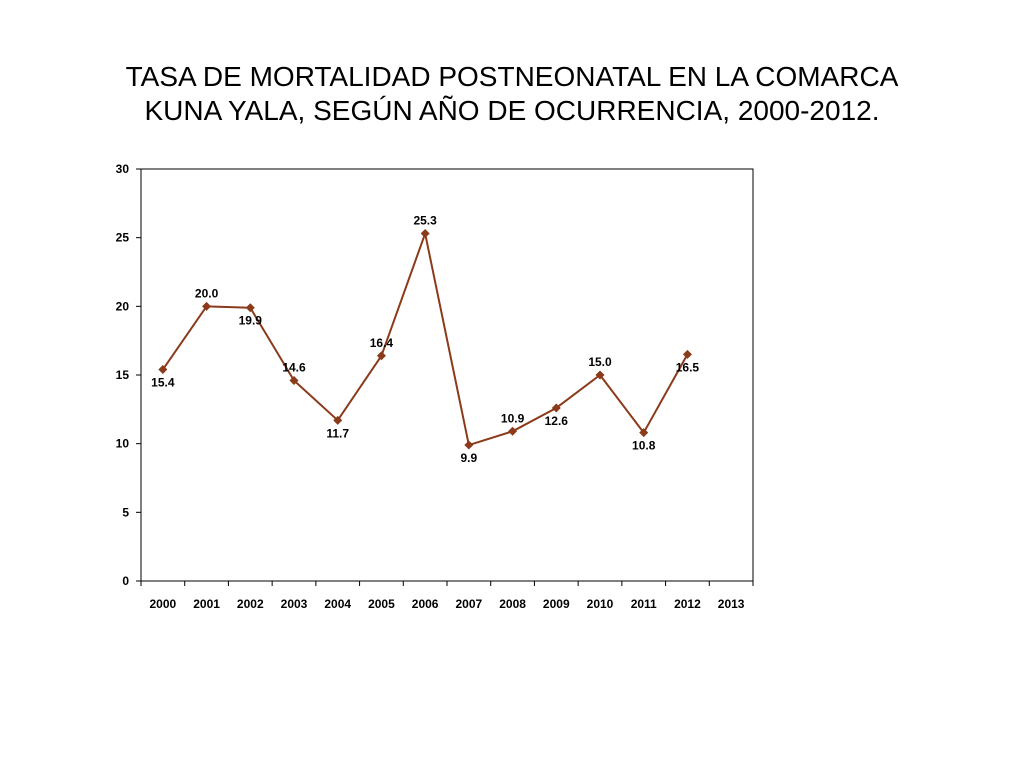  What do you see at coordinates (644, 446) in the screenshot?
I see `data-label: 10.8` at bounding box center [644, 446].